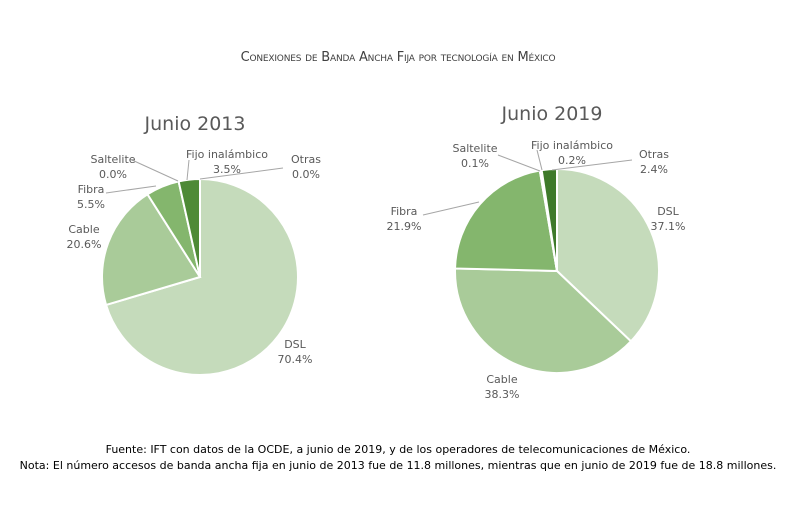 The image size is (796, 510). I want to click on data-label: DSL 70.4%, so click(295, 352).